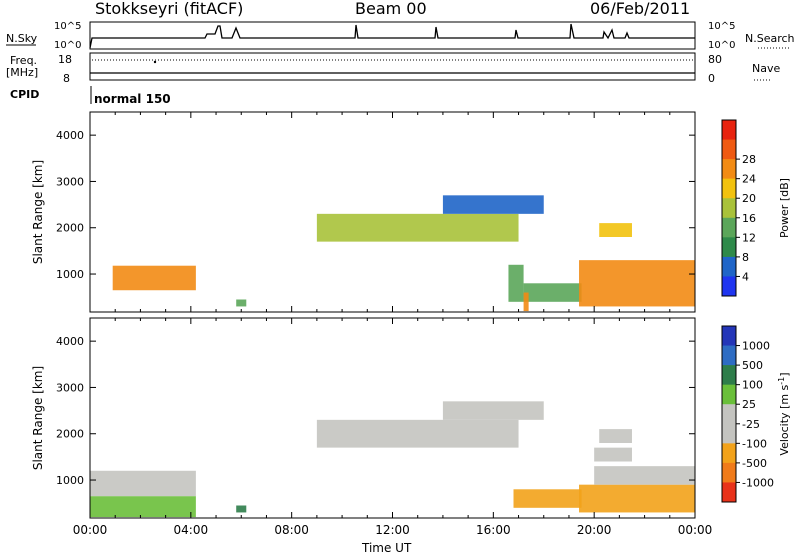 This screenshot has height=554, width=800. Describe the element at coordinates (386, 547) in the screenshot. I see `x-axis-label: Time UT` at that location.